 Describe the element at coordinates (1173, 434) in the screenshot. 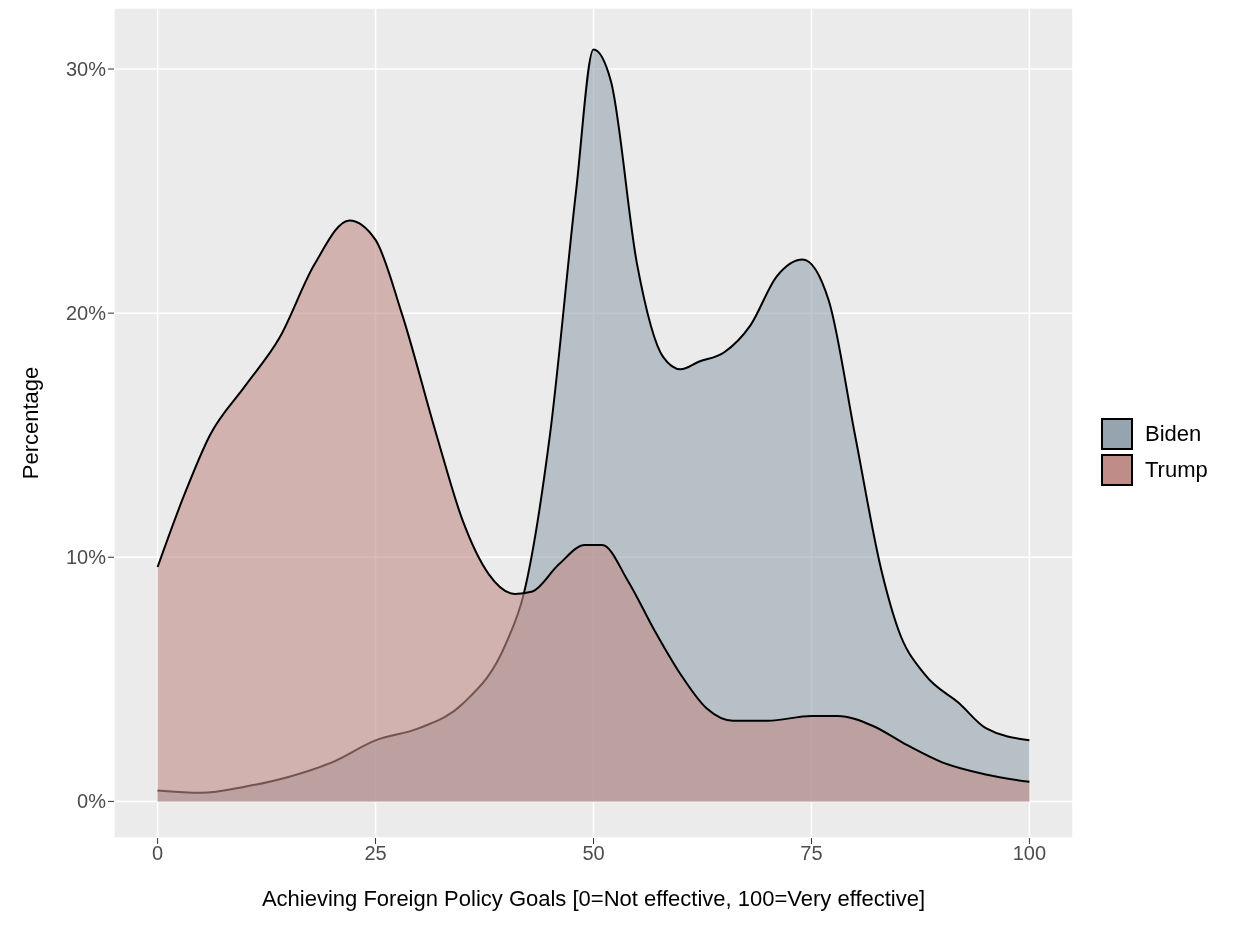

I see `legend-label: Biden` at that location.